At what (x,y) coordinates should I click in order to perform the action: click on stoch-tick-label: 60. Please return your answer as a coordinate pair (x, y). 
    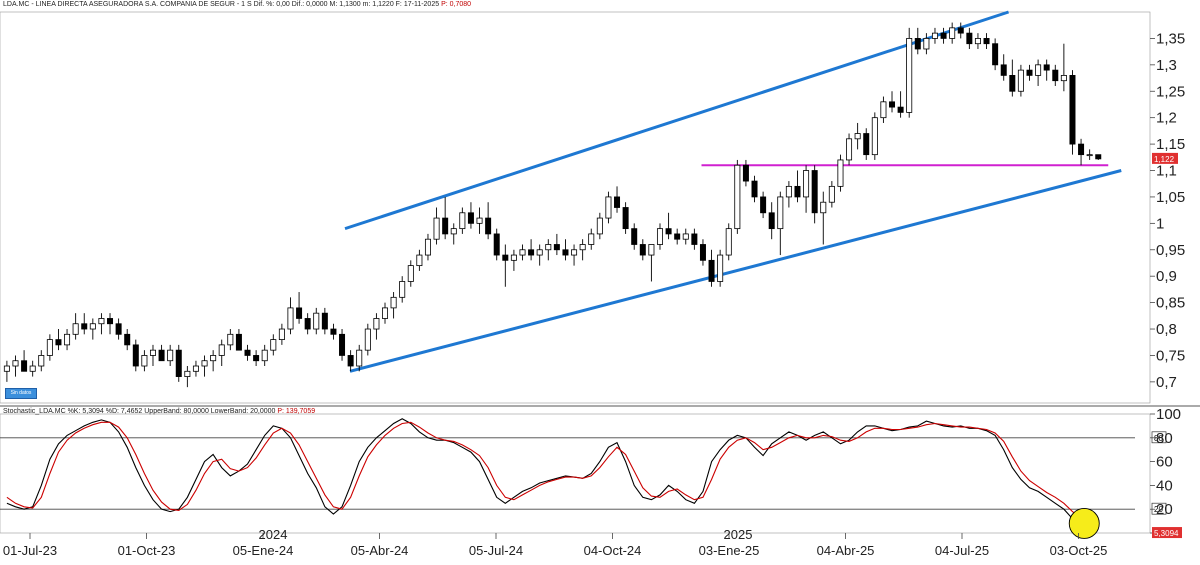
    Looking at the image, I should click on (1164, 462).